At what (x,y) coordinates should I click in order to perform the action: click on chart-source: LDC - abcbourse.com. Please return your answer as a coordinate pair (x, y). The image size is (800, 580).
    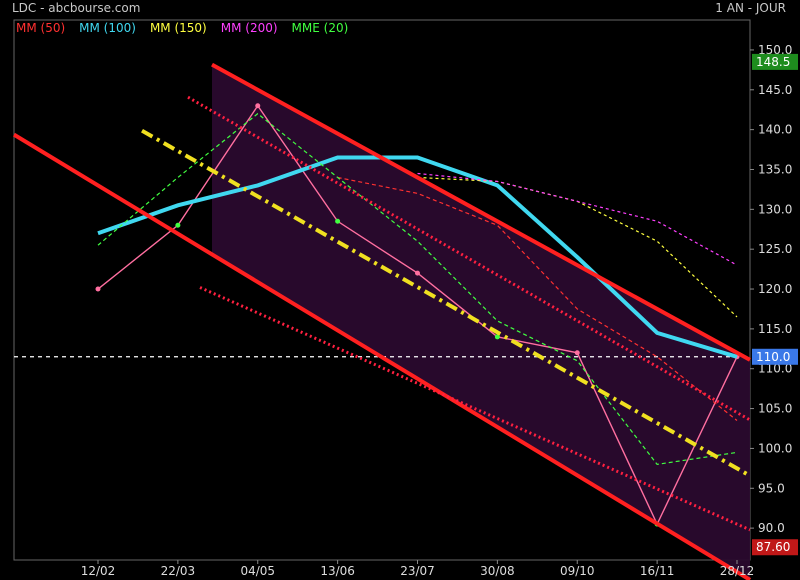
    Looking at the image, I should click on (76, 8).